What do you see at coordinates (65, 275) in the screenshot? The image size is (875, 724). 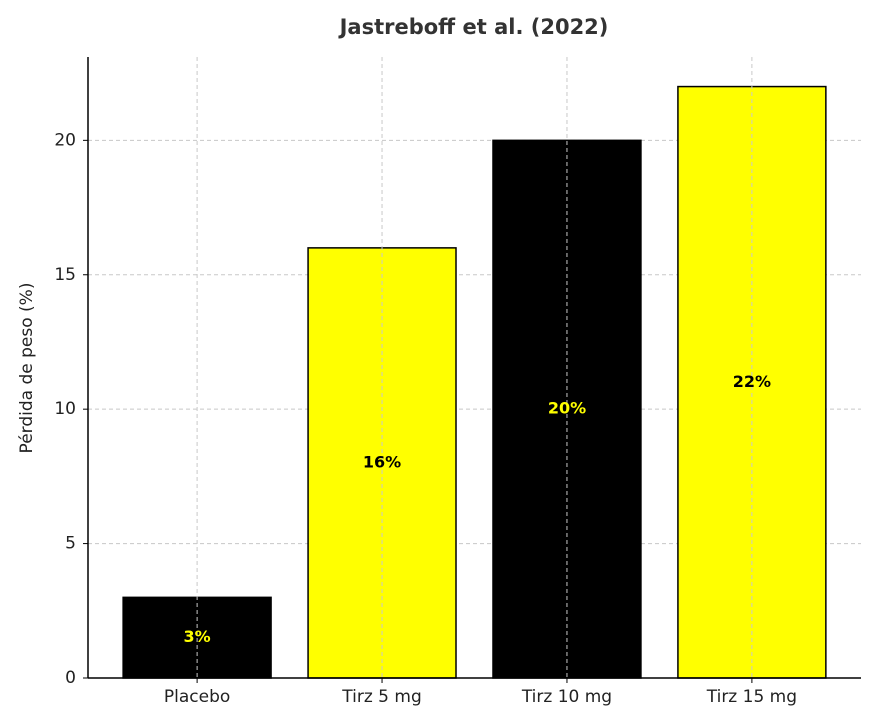 I see `y-tick-label: 15` at bounding box center [65, 275].